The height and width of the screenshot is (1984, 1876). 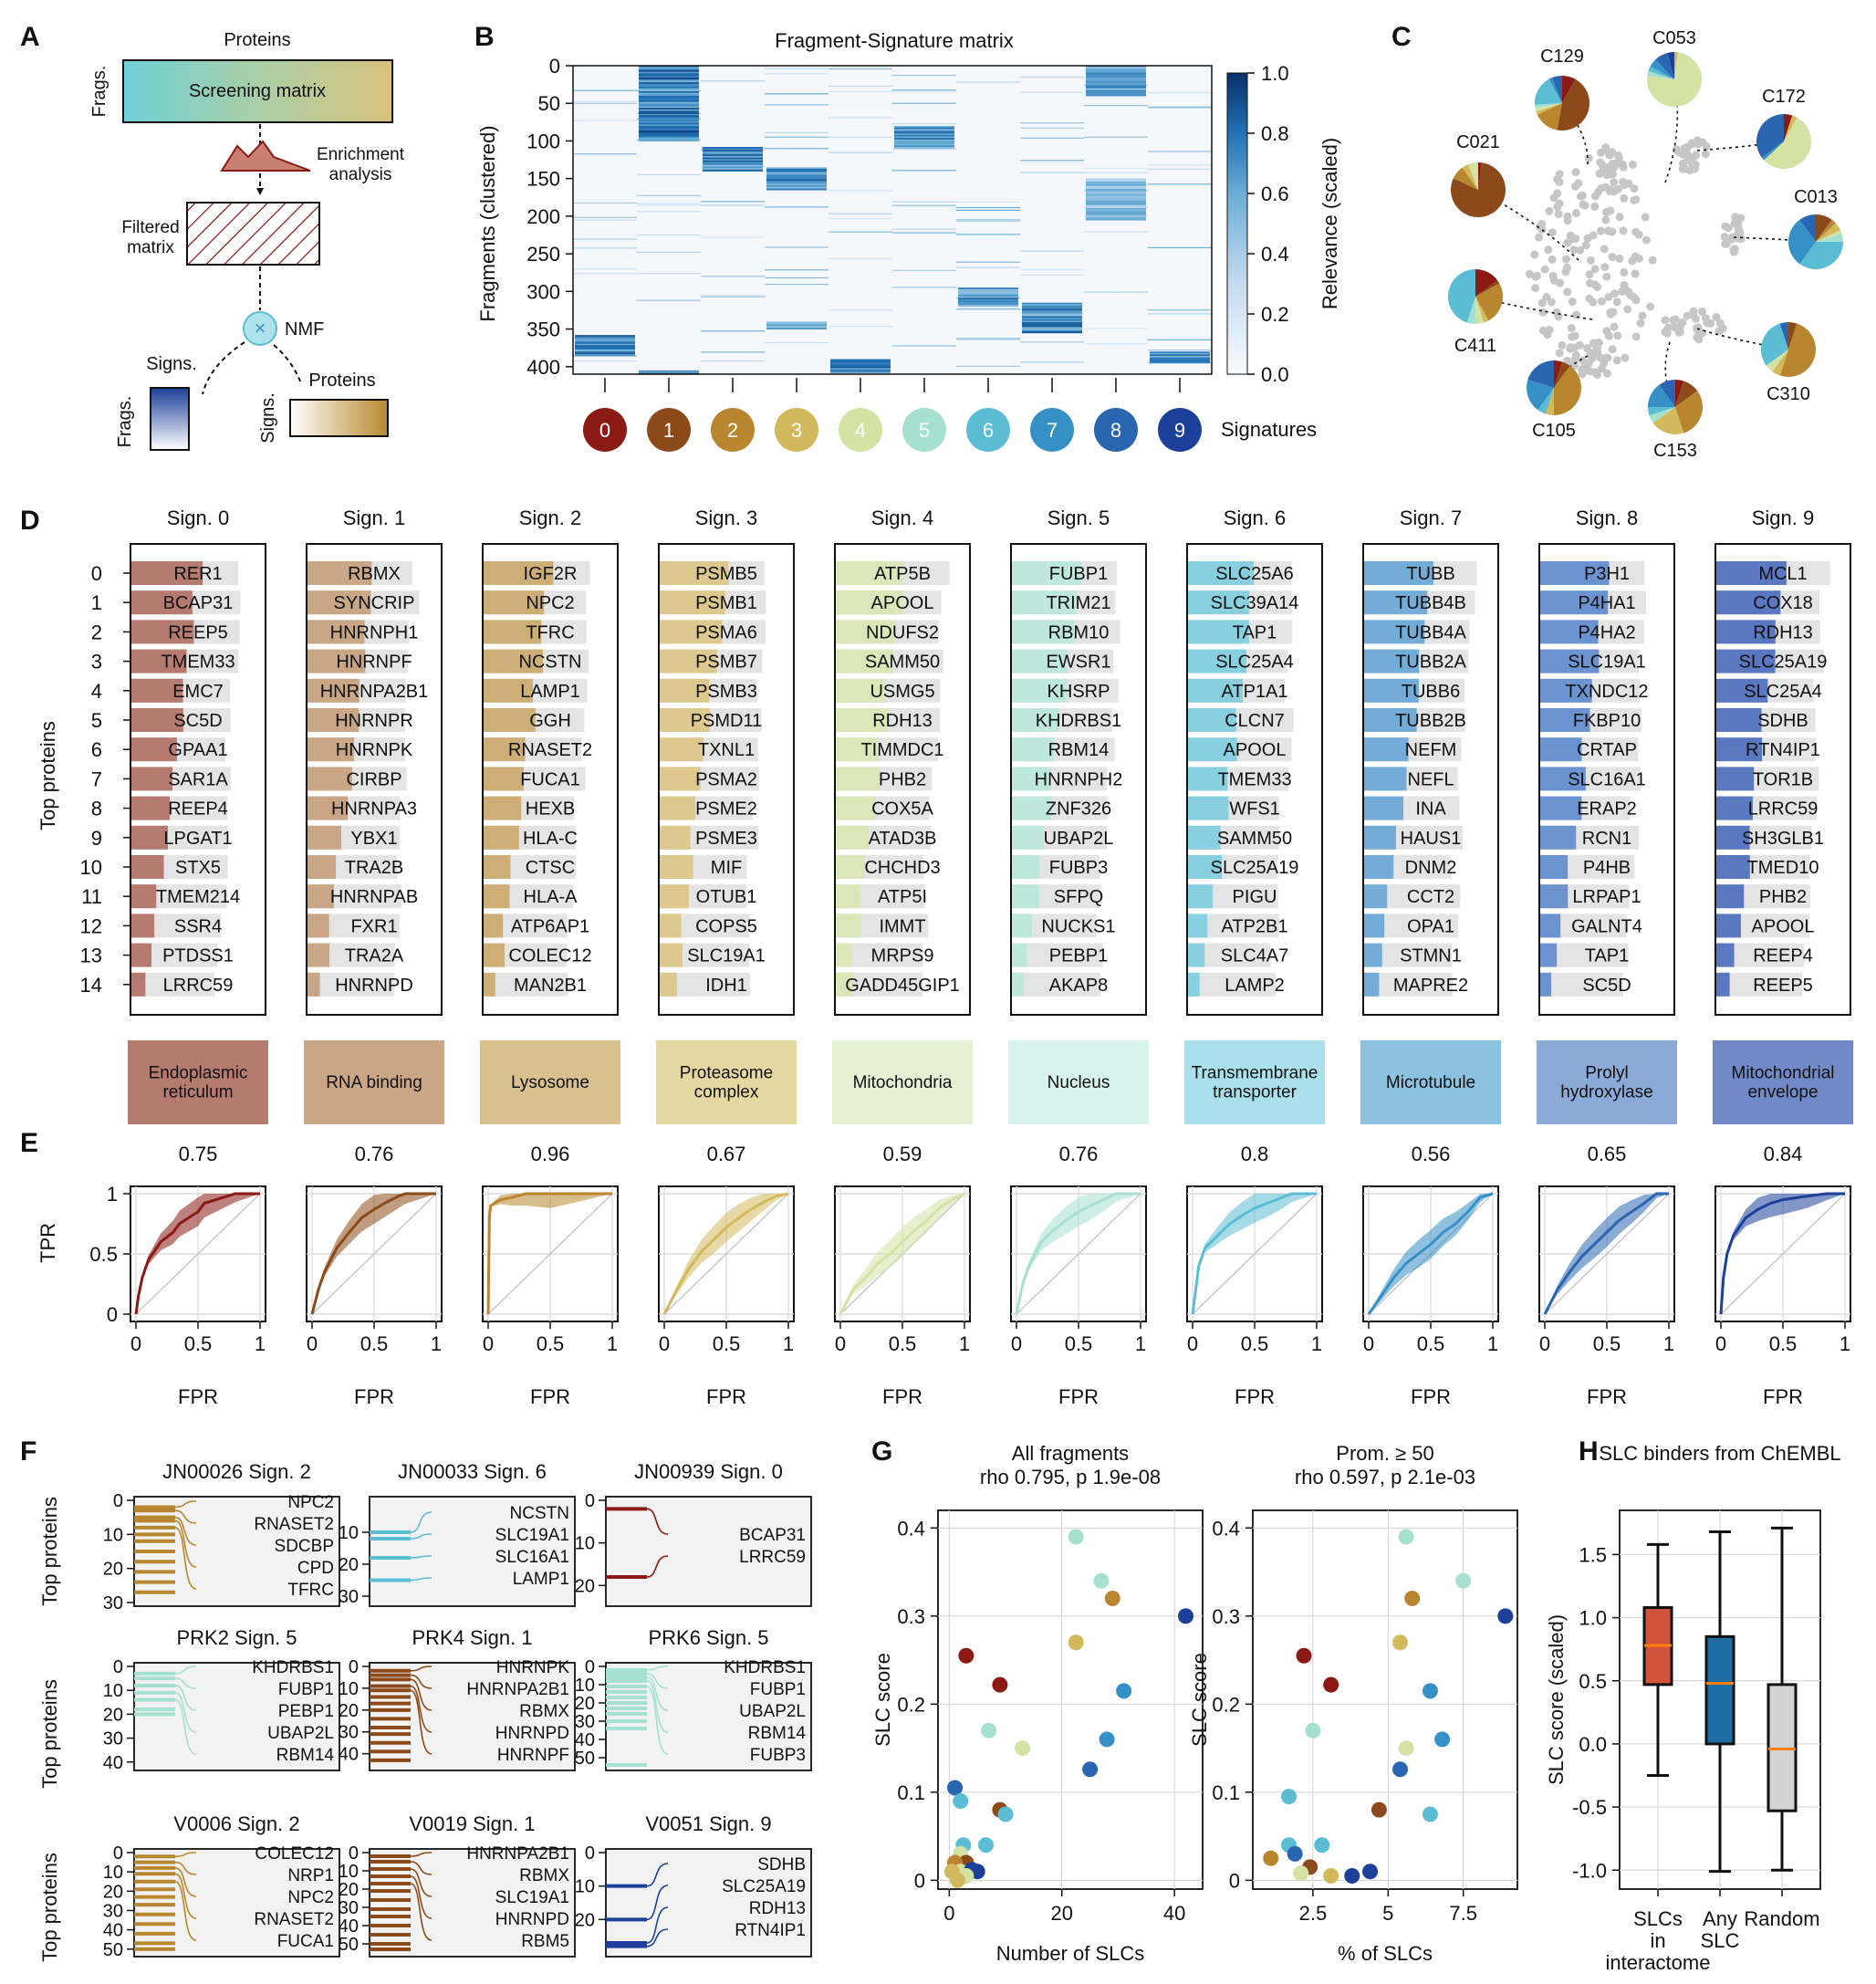 I want to click on roc-xlabel: FPR, so click(x=1783, y=1396).